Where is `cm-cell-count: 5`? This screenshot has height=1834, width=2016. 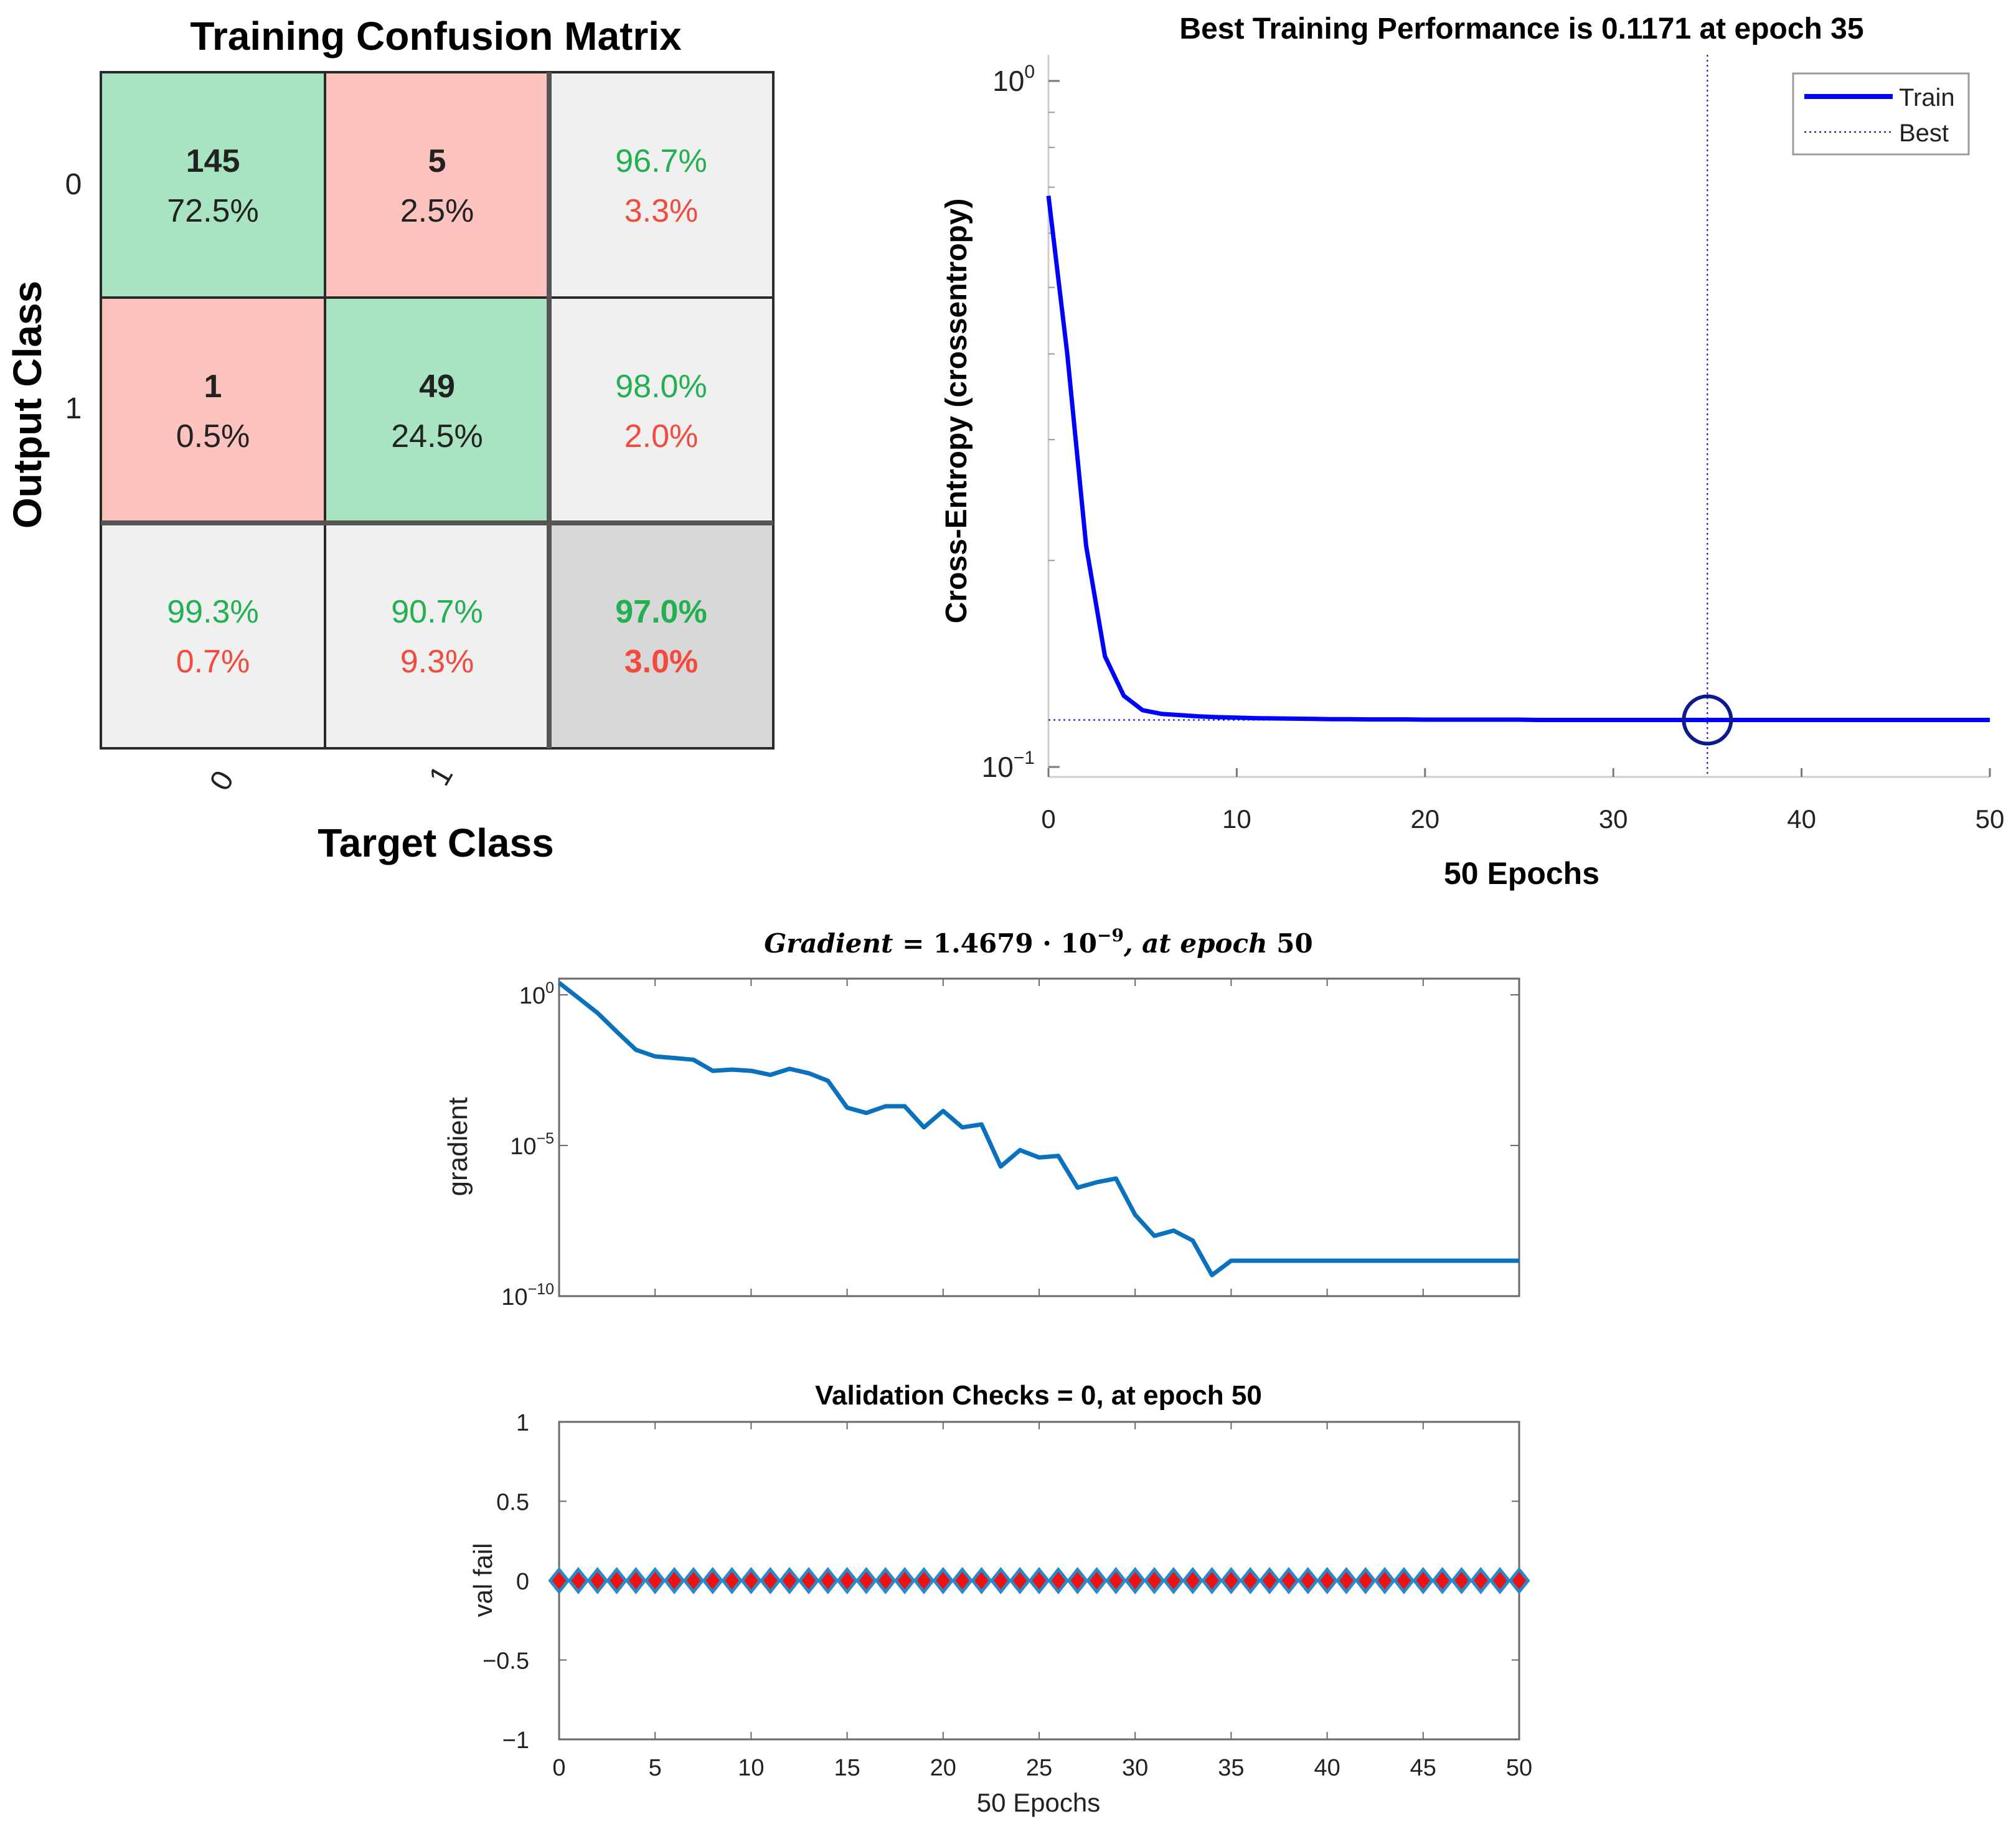
cm-cell-count: 5 is located at coordinates (437, 161).